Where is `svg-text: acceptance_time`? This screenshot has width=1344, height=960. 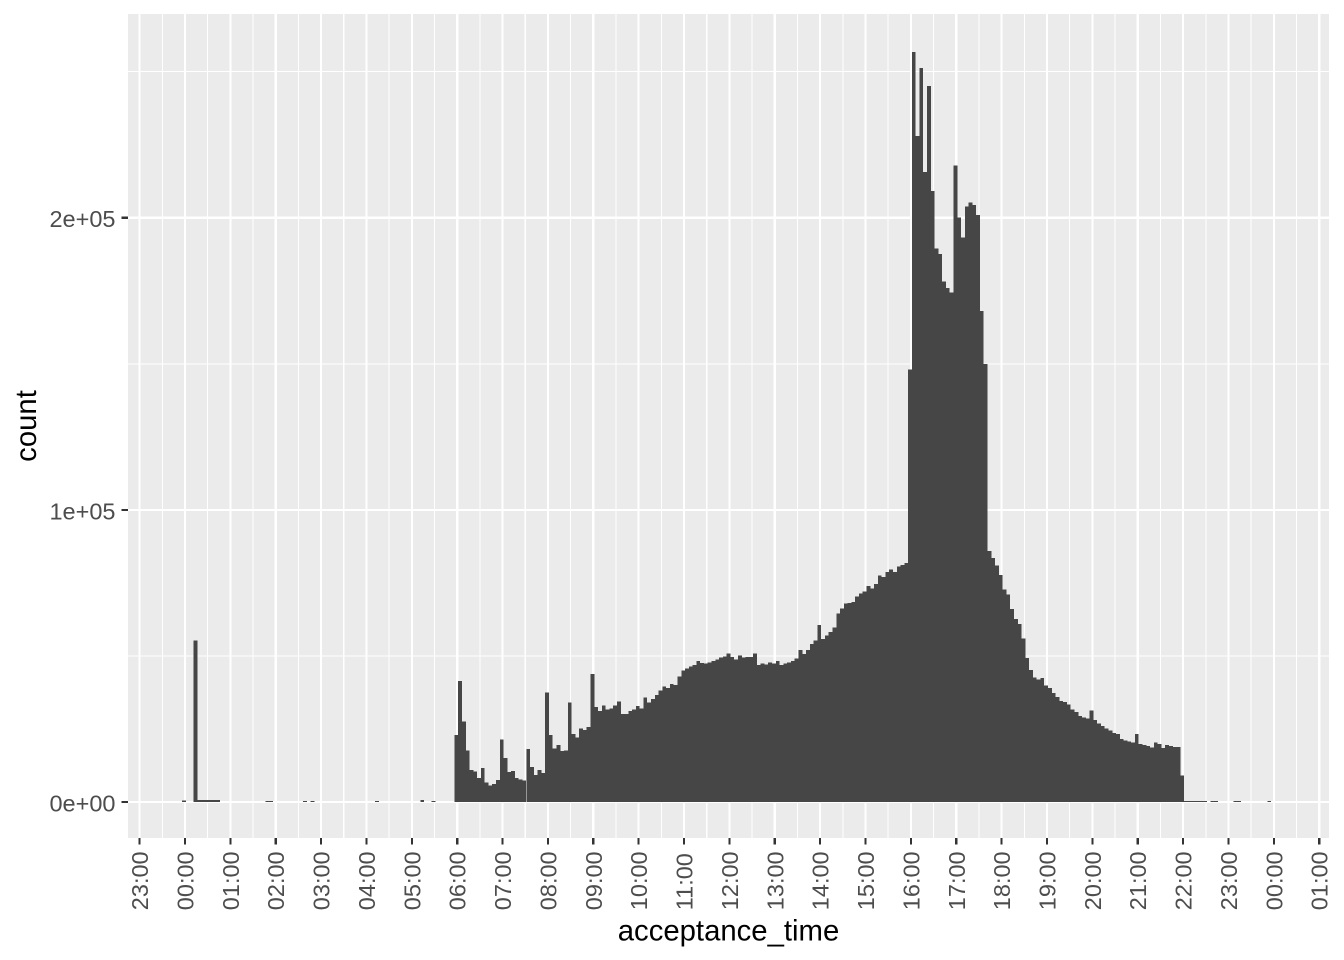
svg-text: acceptance_time is located at coordinates (729, 931).